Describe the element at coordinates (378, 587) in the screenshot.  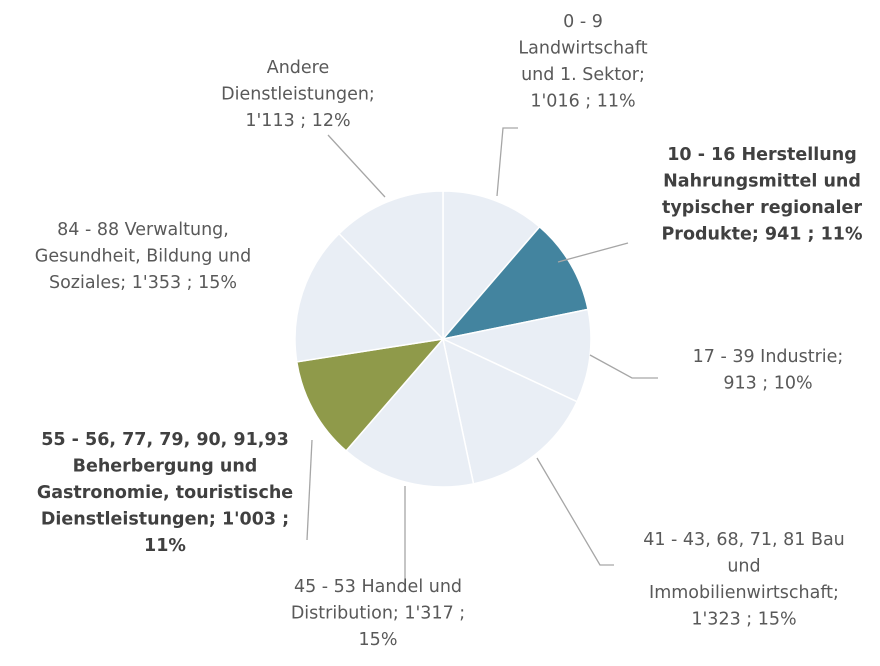
I see `slice-label: 45 - 53 Handel und` at that location.